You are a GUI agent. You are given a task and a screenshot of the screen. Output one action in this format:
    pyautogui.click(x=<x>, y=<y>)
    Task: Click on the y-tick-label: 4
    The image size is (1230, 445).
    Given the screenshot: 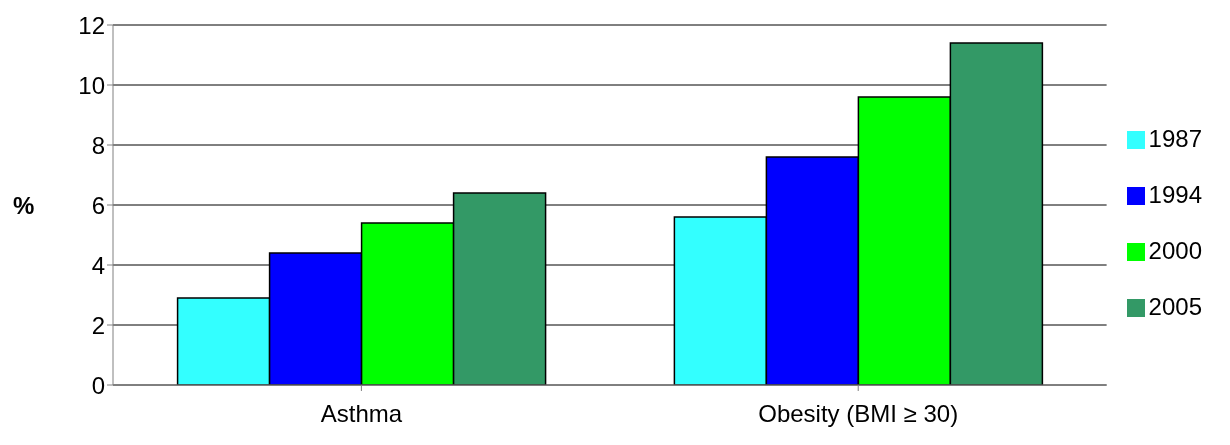 What is the action you would take?
    pyautogui.click(x=98, y=265)
    